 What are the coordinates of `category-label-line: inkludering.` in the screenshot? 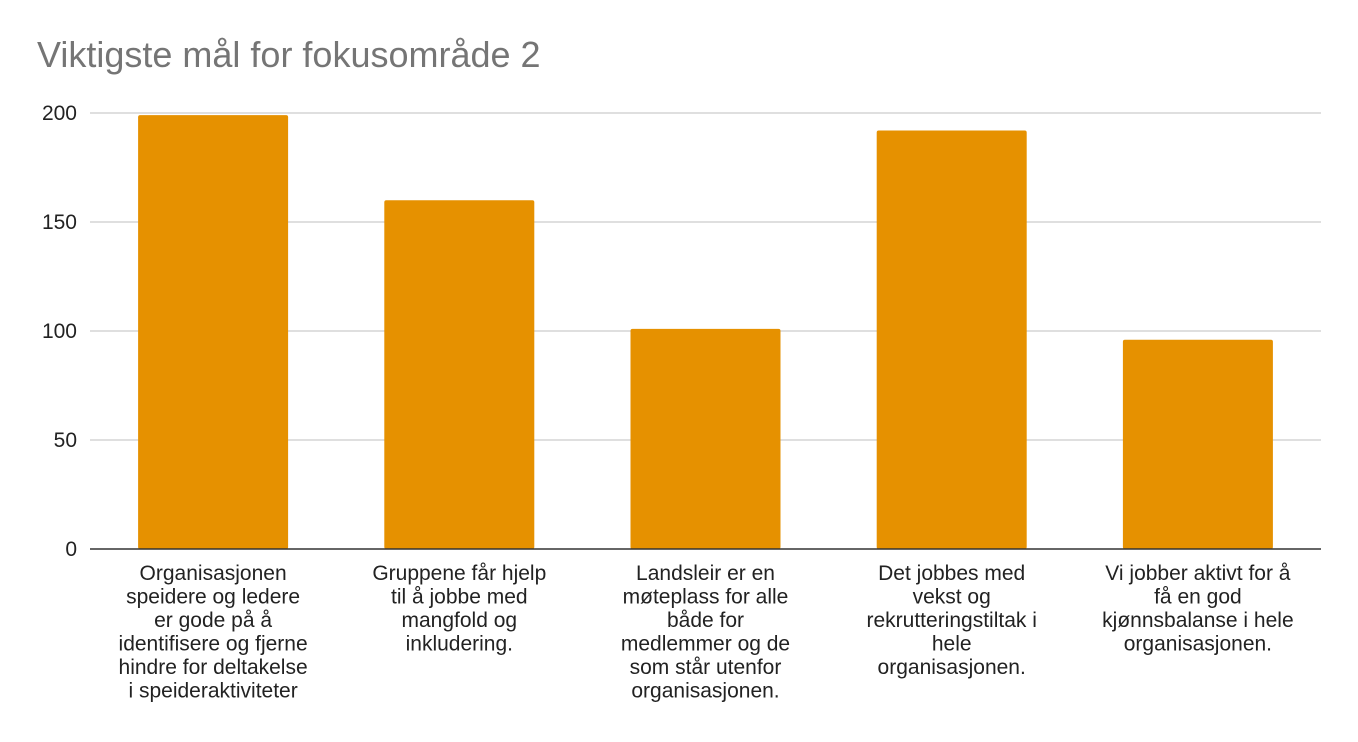 It's located at (459, 644).